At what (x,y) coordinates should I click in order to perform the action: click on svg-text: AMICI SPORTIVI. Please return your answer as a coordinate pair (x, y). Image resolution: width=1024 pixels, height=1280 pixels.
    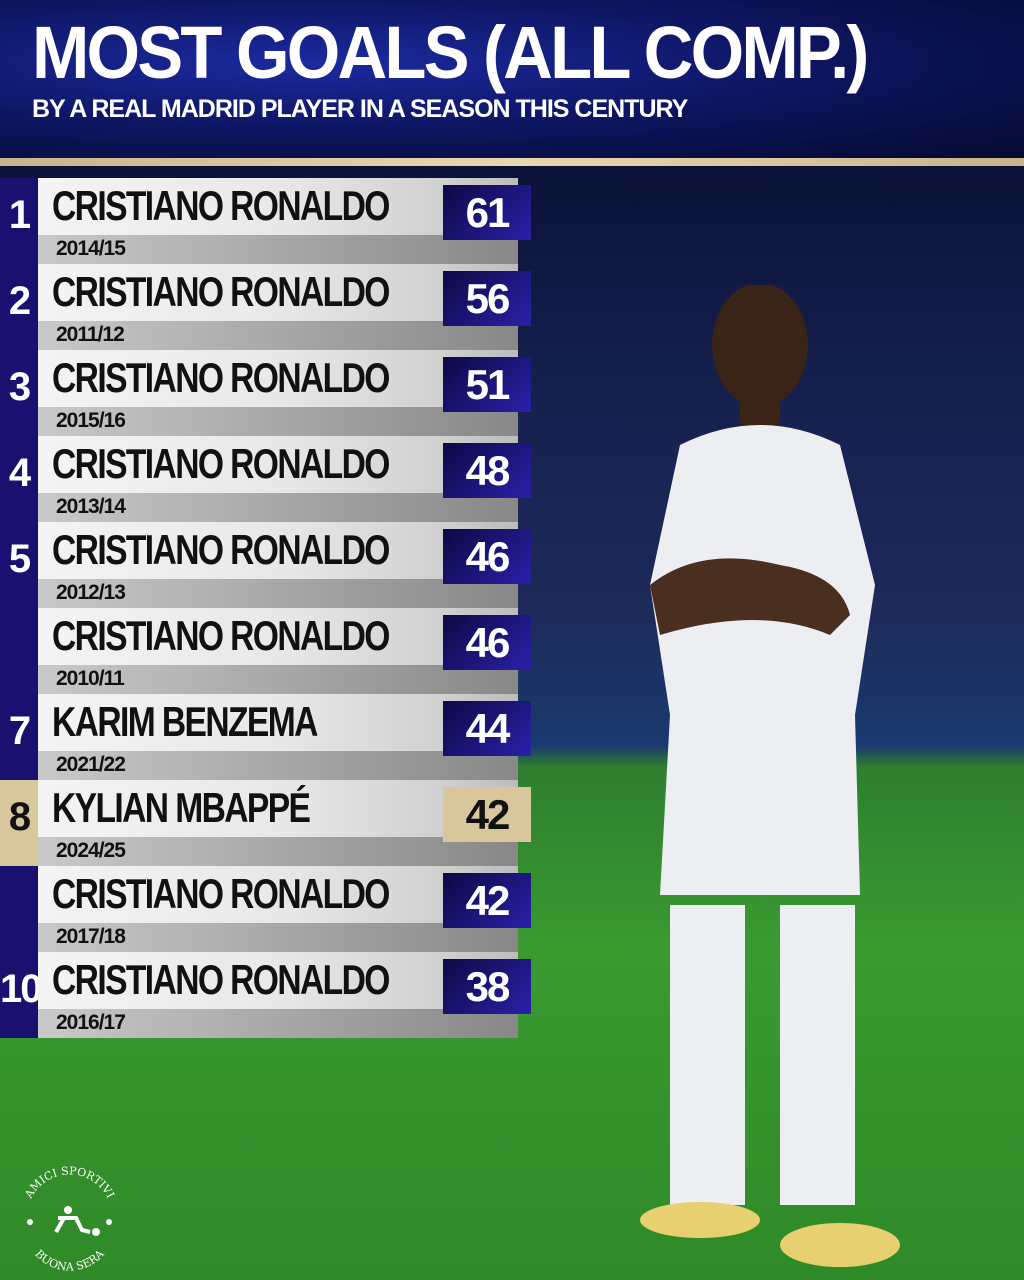
    Looking at the image, I should click on (69, 1182).